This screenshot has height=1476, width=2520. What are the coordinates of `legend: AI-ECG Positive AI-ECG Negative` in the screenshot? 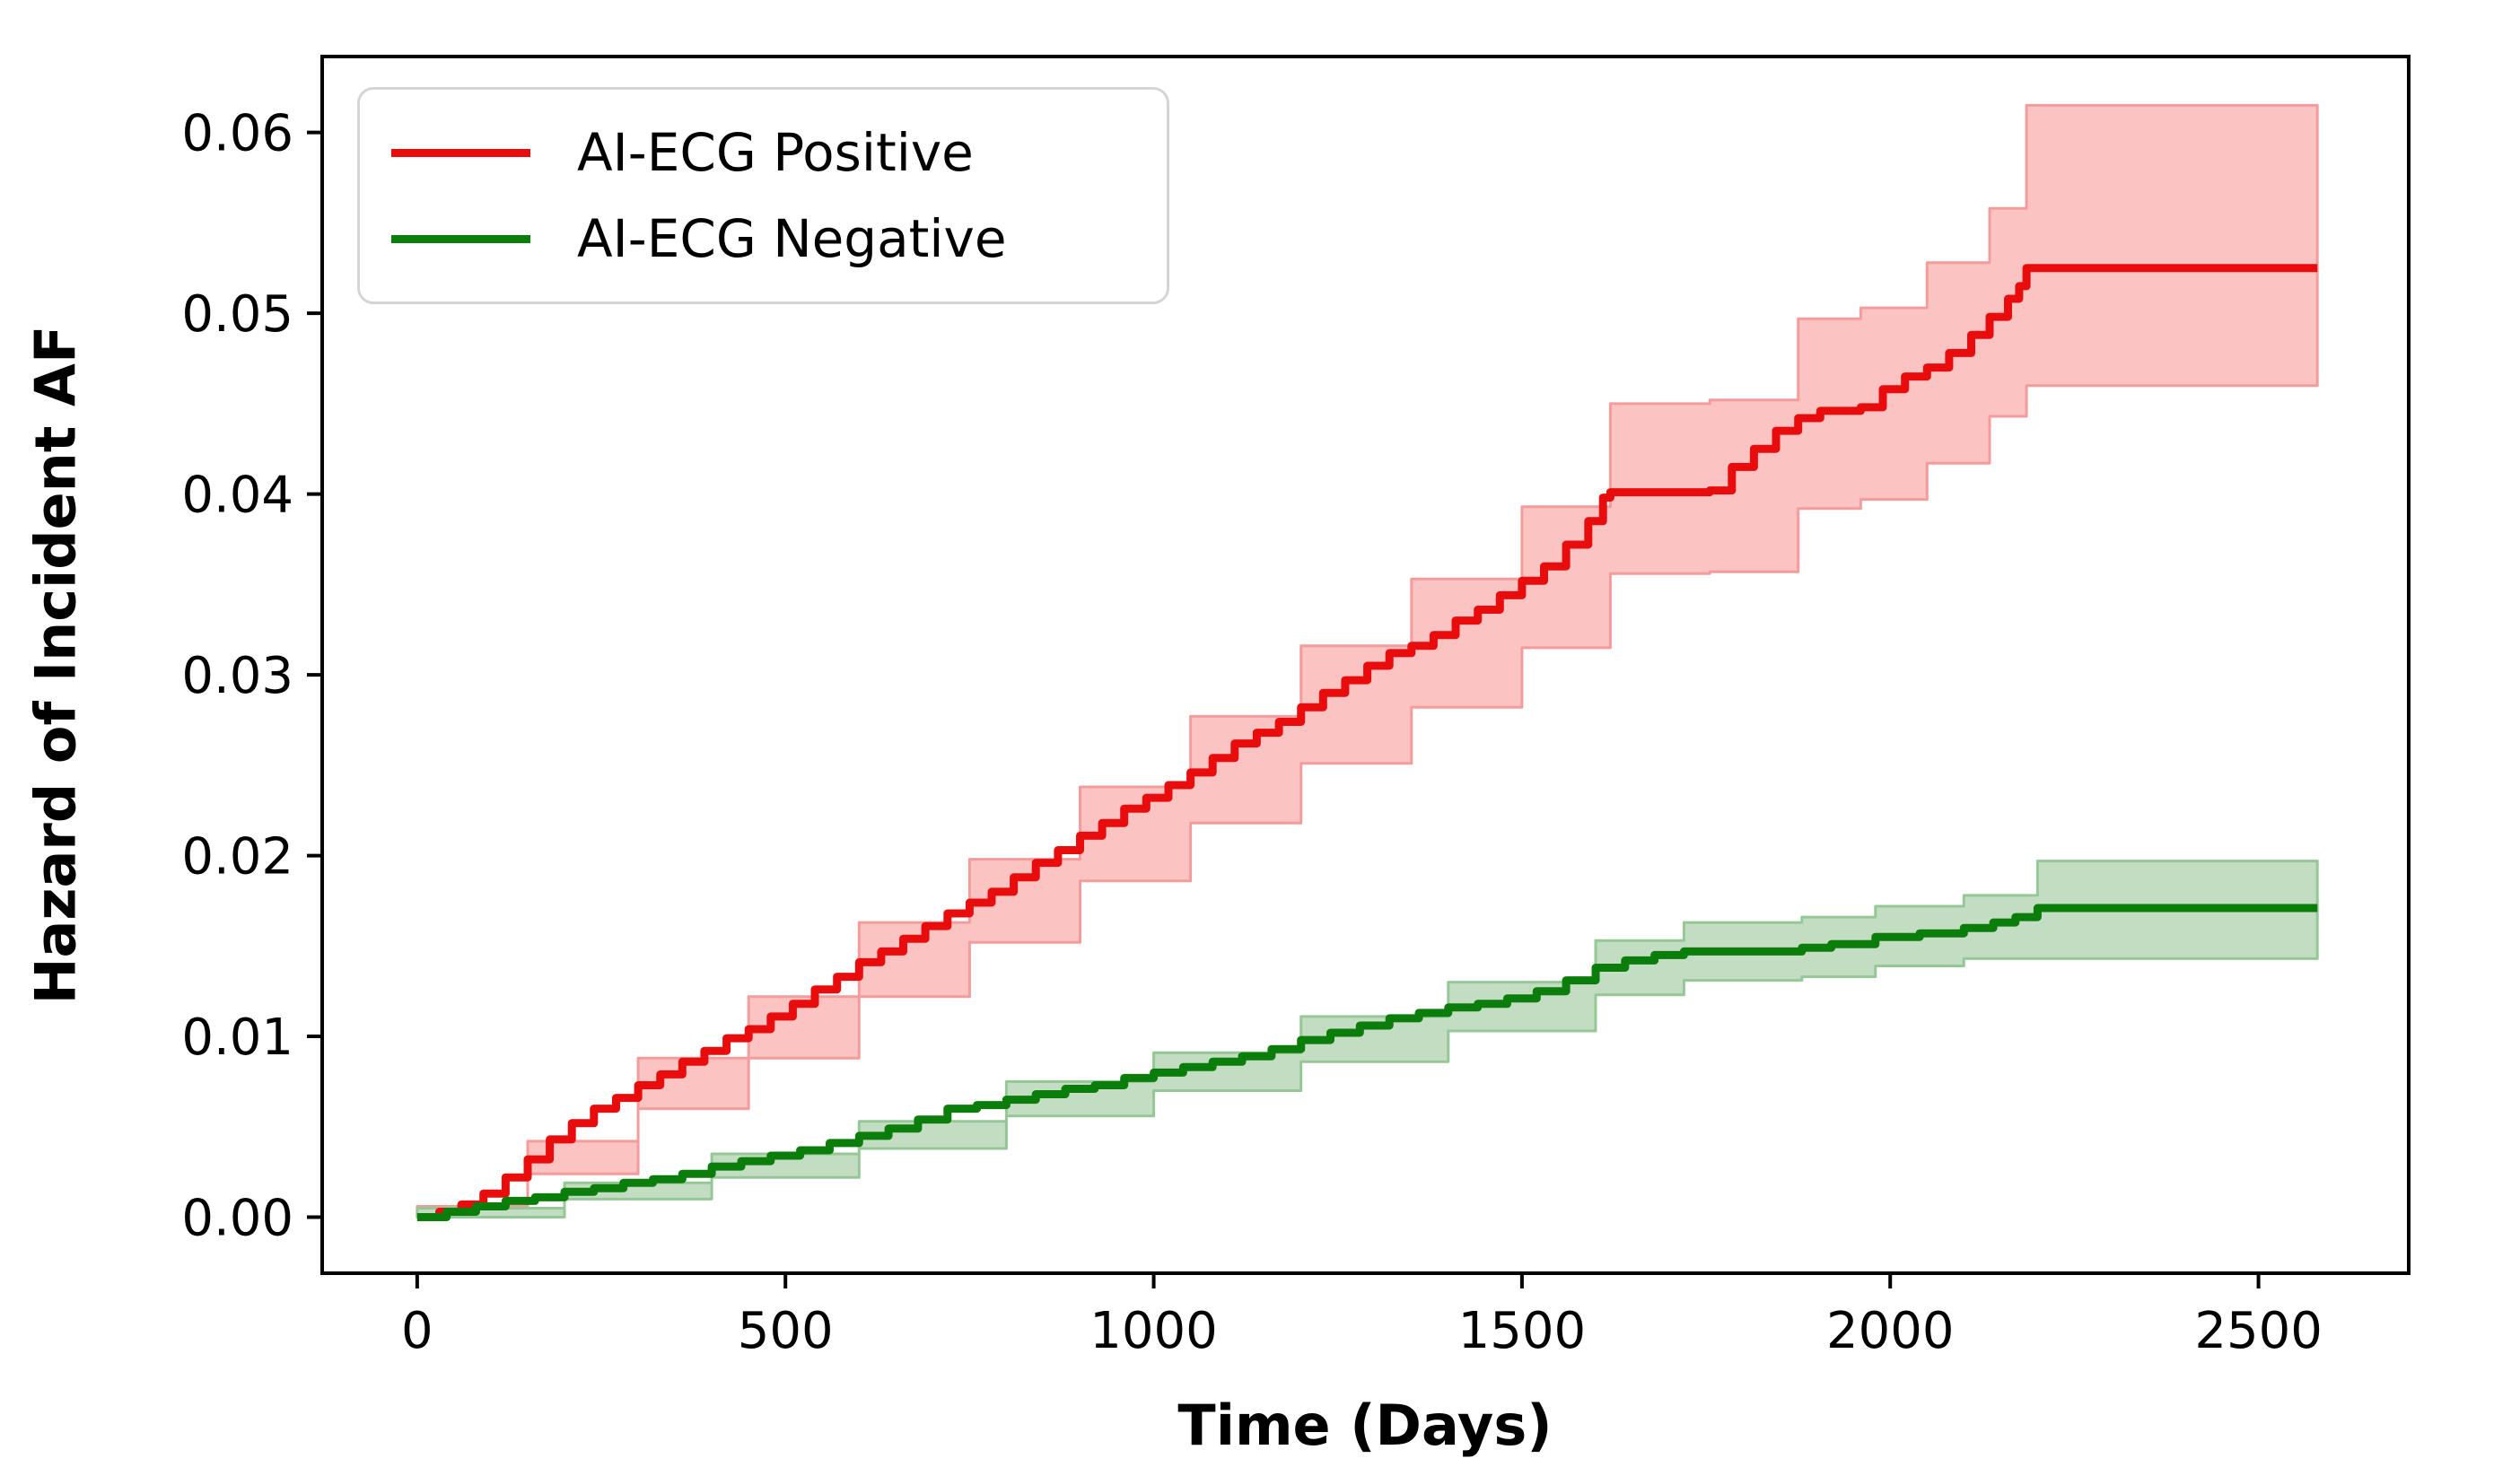 It's located at (763, 195).